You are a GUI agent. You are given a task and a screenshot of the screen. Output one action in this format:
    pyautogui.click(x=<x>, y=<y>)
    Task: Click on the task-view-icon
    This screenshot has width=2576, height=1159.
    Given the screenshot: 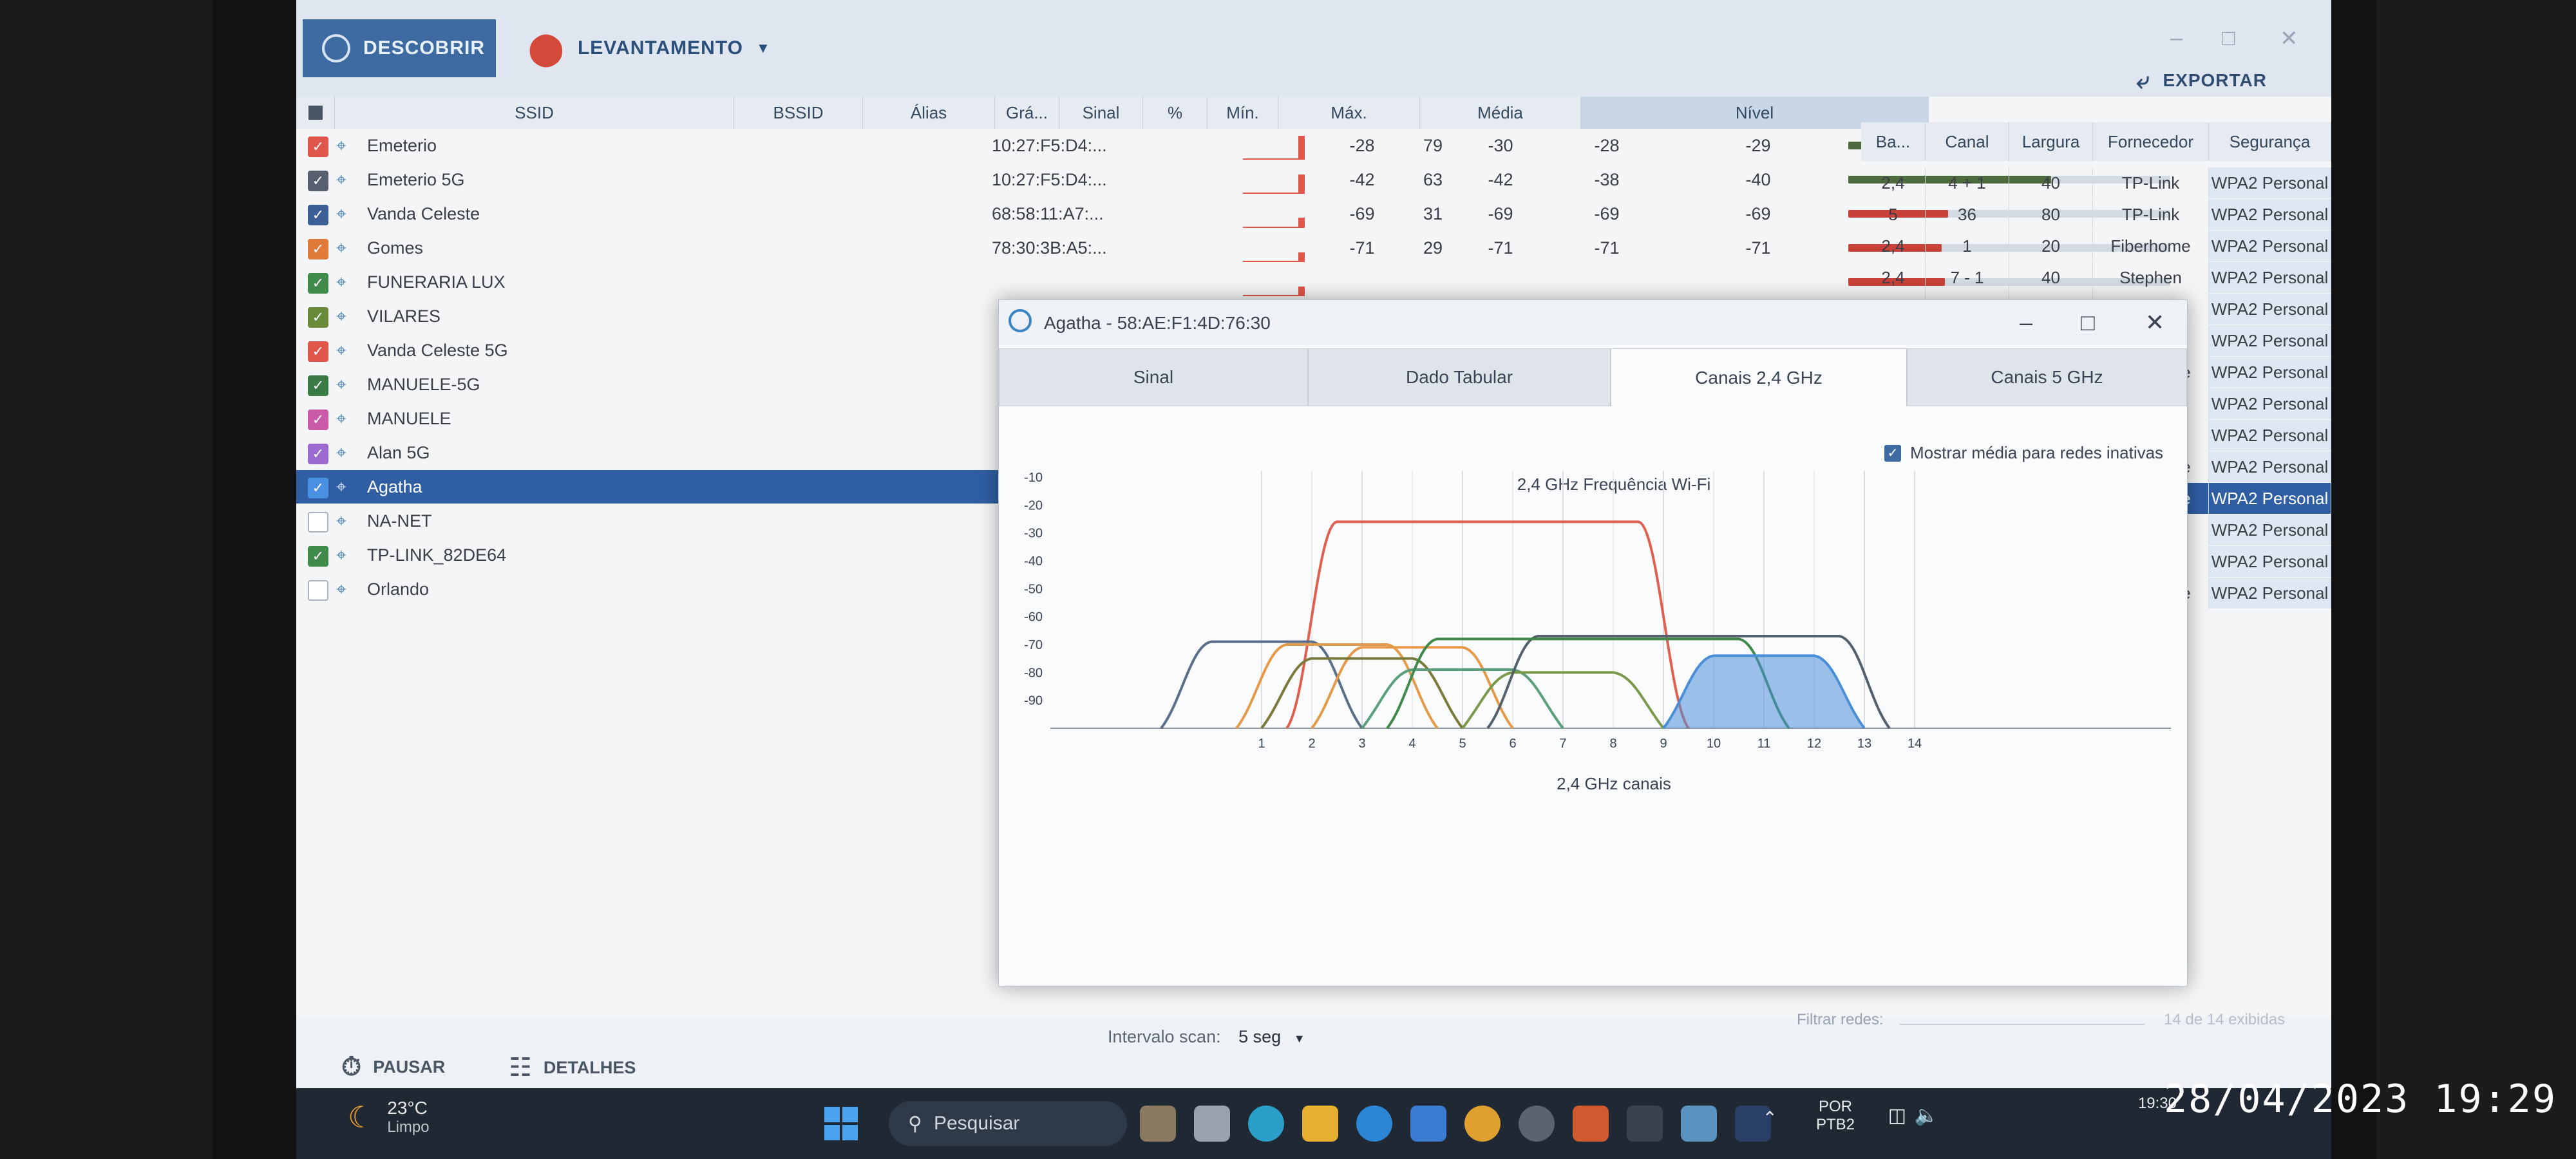 What is the action you would take?
    pyautogui.click(x=1212, y=1124)
    